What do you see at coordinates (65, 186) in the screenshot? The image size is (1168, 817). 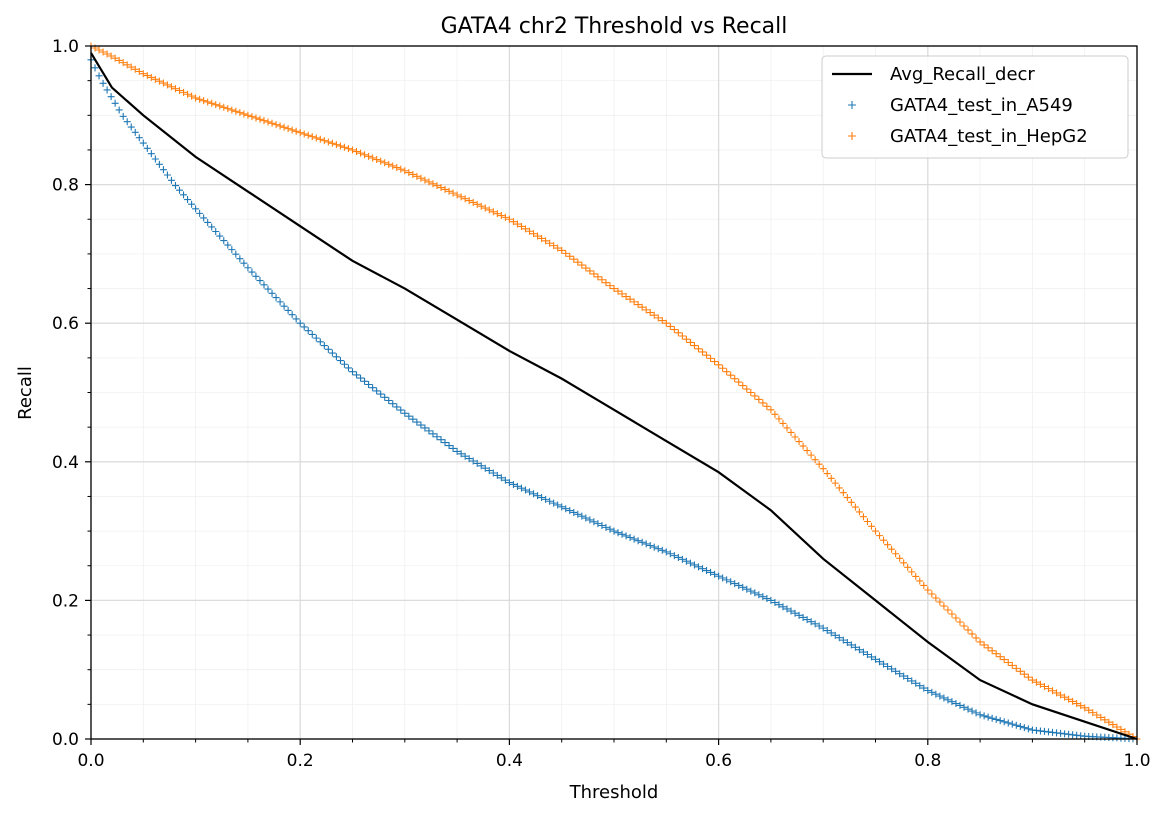 I see `y-tick-label: 0.8` at bounding box center [65, 186].